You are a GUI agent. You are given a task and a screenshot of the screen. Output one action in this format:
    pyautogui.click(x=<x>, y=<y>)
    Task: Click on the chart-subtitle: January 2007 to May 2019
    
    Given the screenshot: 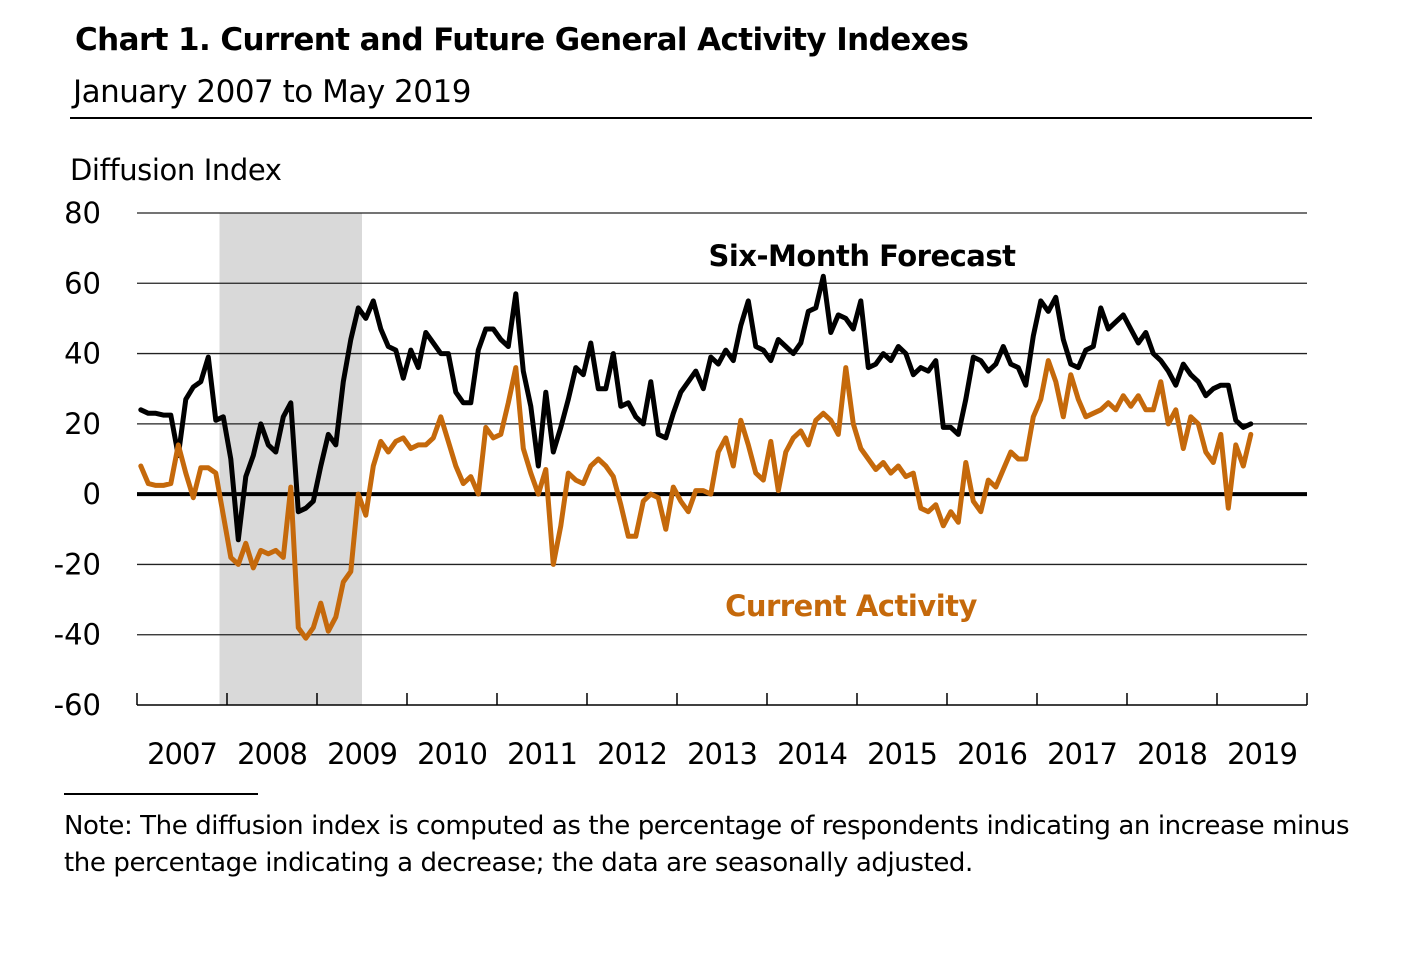 What is the action you would take?
    pyautogui.click(x=272, y=92)
    